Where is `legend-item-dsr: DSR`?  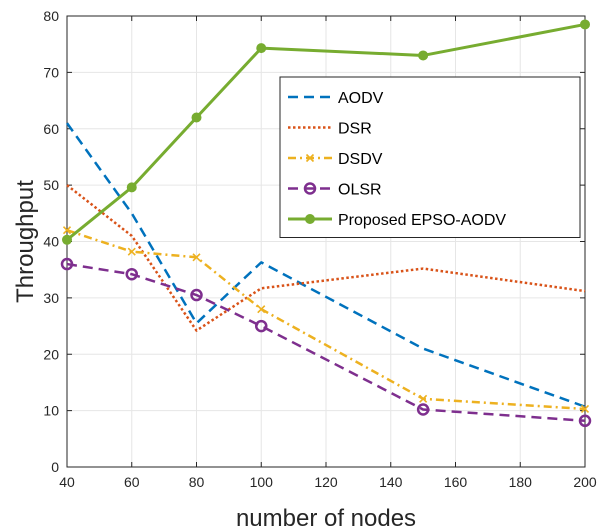 legend-item-dsr: DSR is located at coordinates (330, 129).